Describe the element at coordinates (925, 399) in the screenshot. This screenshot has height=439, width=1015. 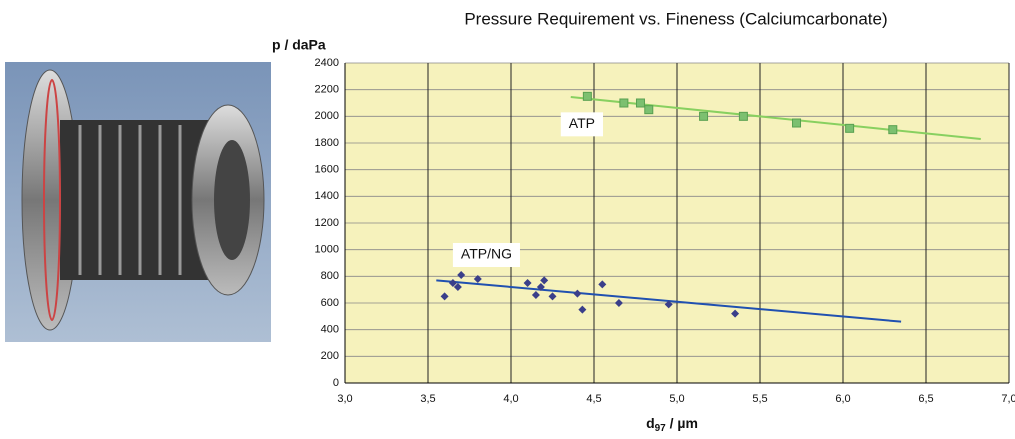
I see `x-tick-label: 6,5` at that location.